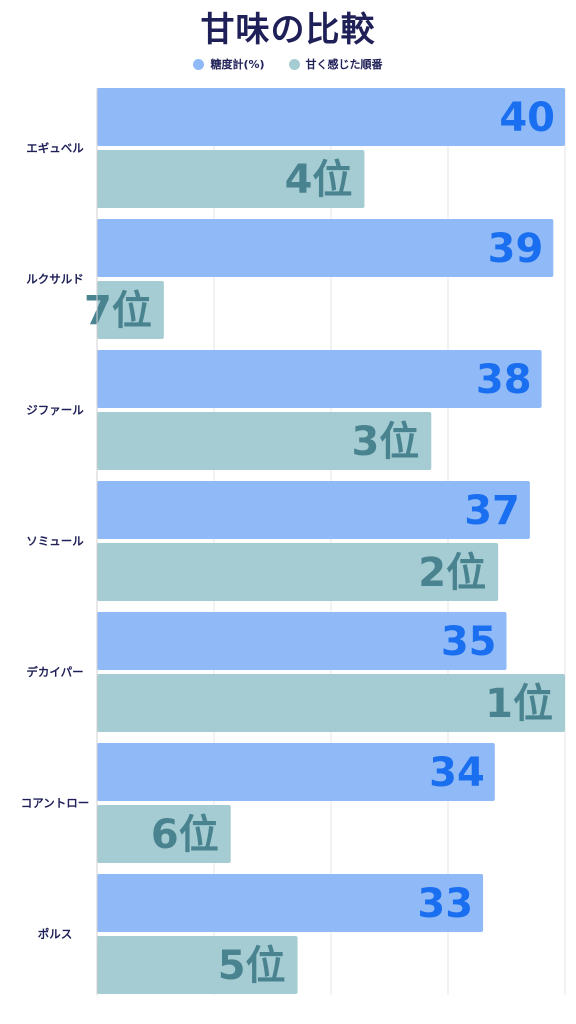 The image size is (576, 1024). I want to click on data-label-sugar-5: 34, so click(457, 773).